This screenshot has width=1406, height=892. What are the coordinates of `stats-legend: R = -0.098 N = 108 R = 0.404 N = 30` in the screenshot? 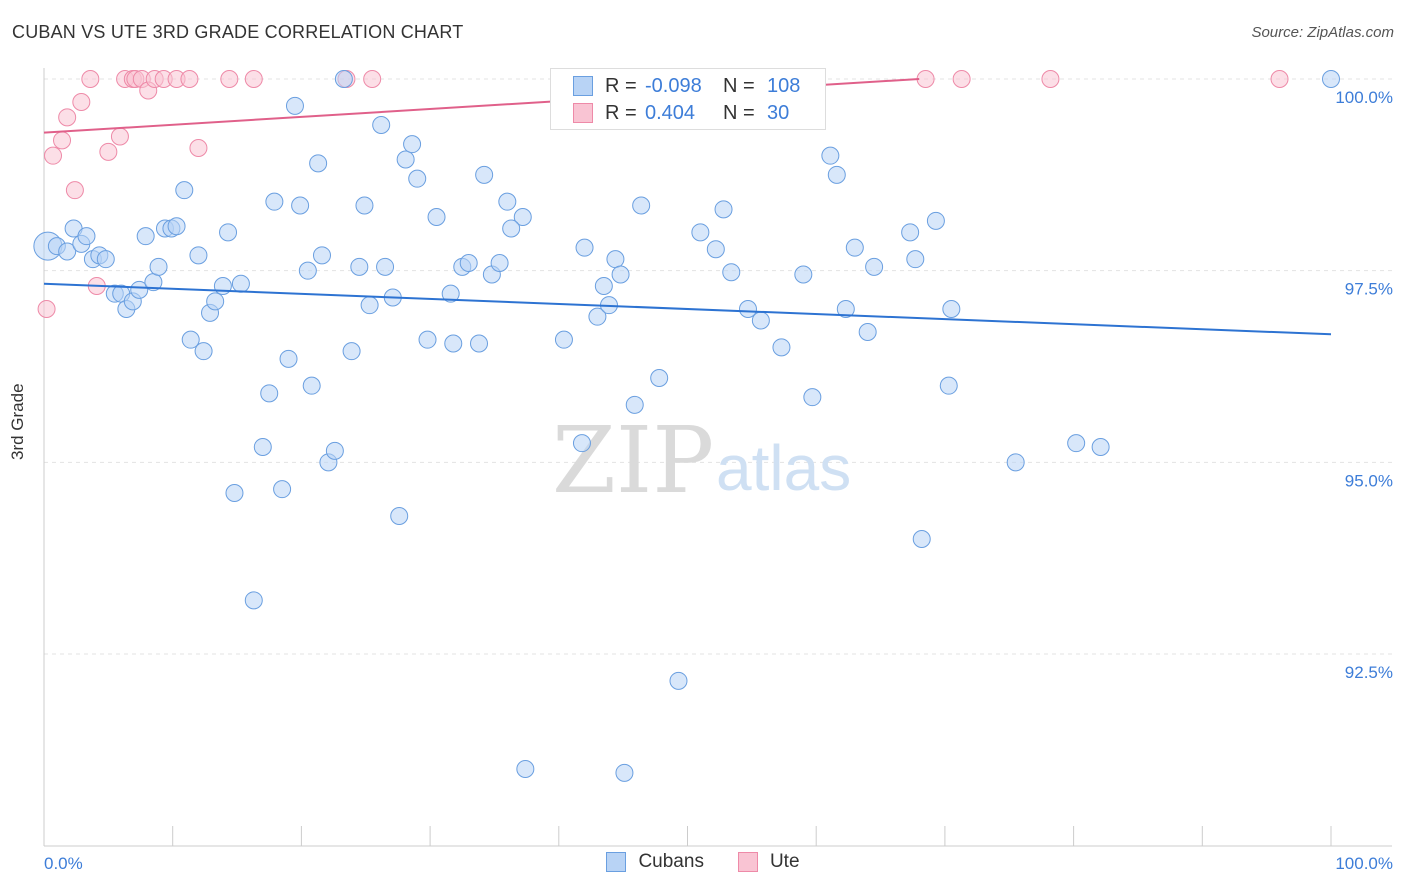 It's located at (688, 99).